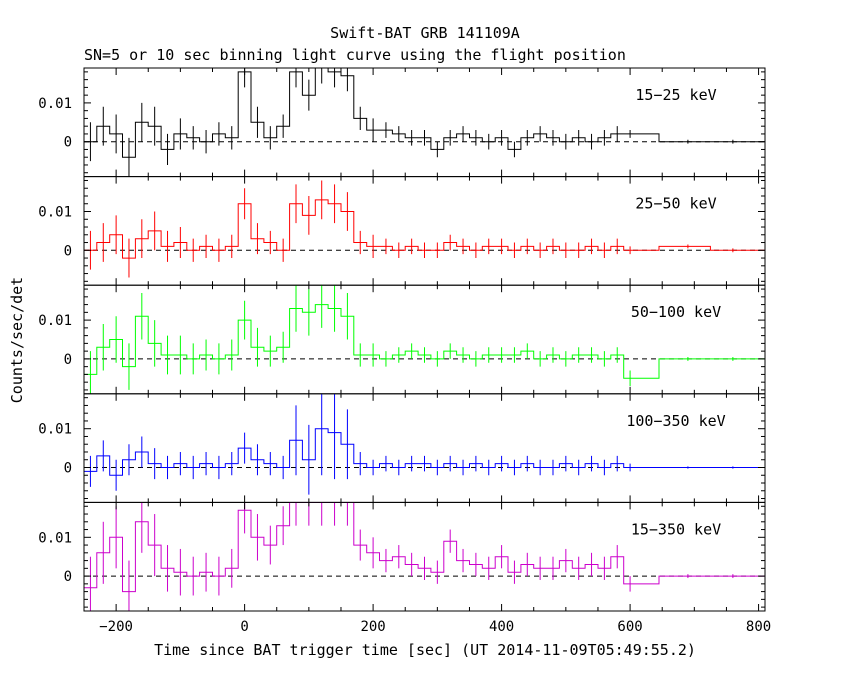 The height and width of the screenshot is (680, 850). I want to click on panel-4: 0 0.01 100−350 keV, so click(402, 448).